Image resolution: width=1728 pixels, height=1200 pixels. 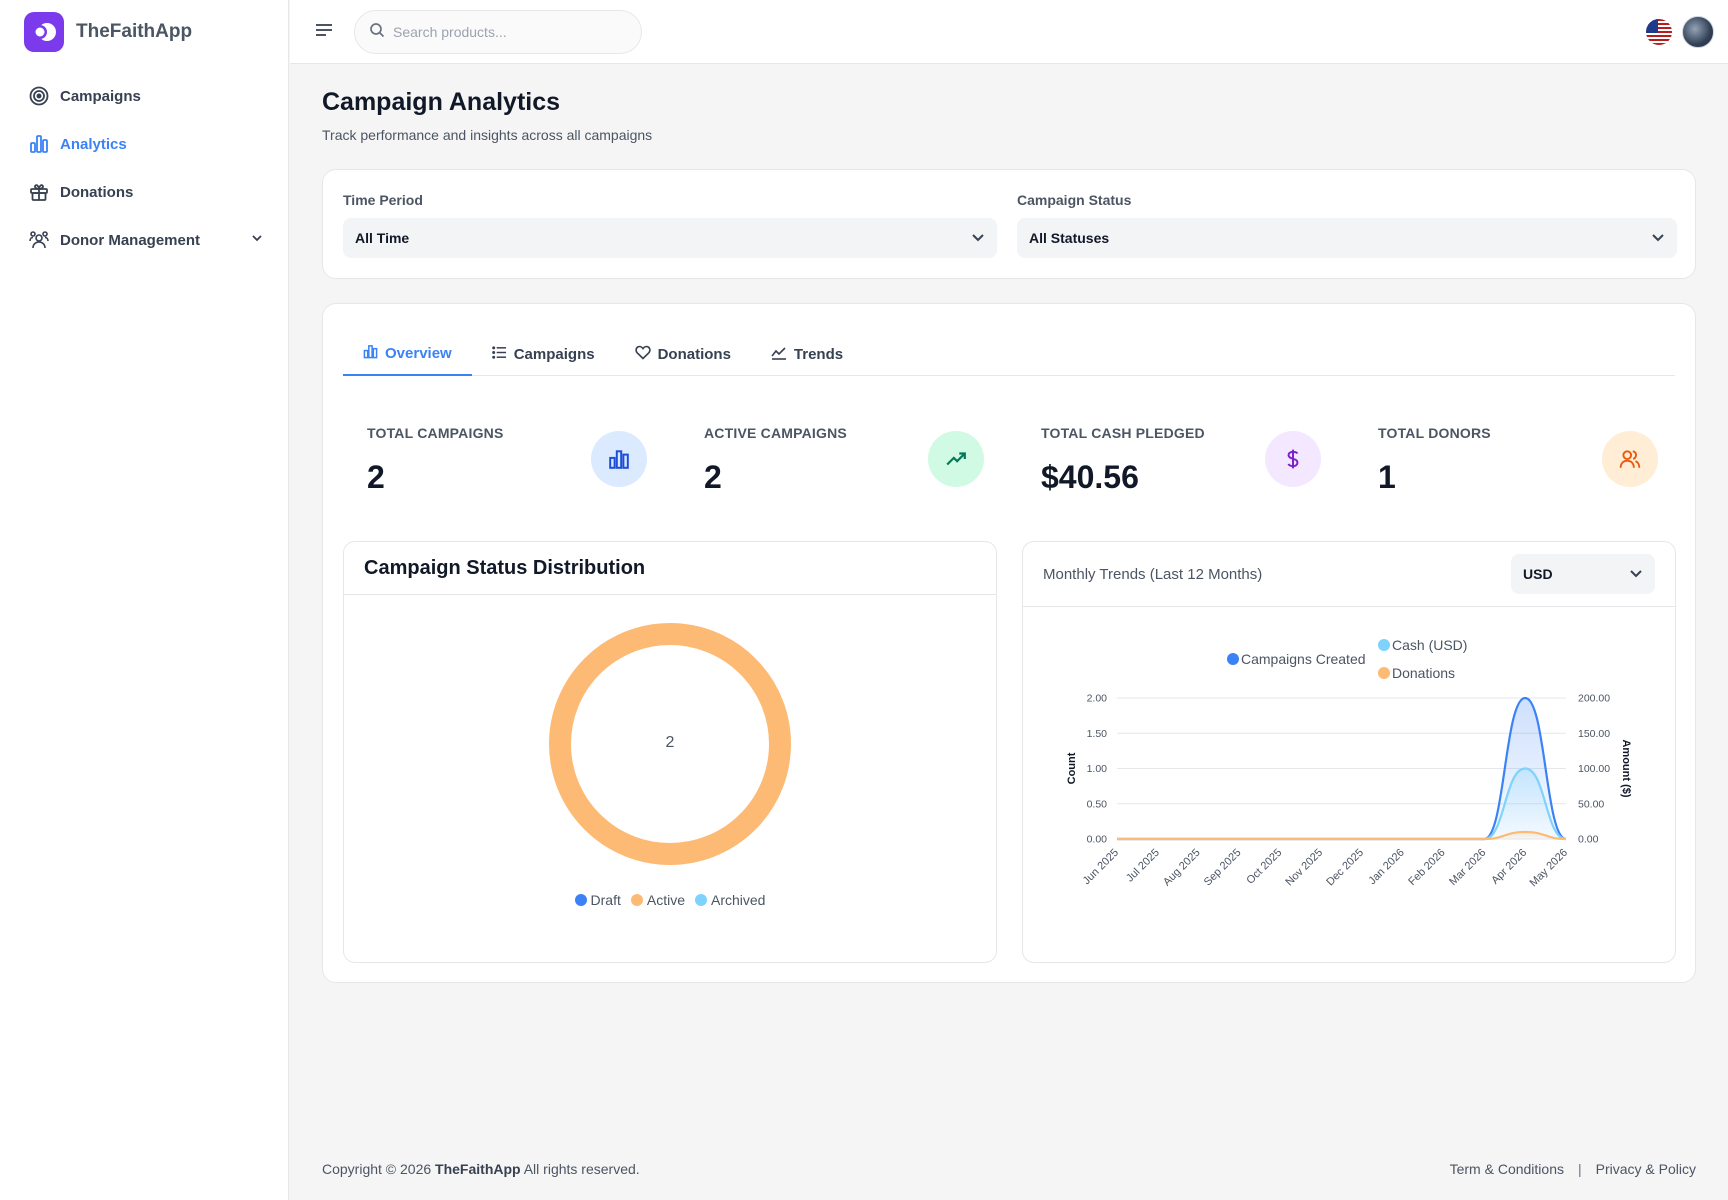 I want to click on stat-label: TOTAL CASH PLEDGED, so click(x=1123, y=433).